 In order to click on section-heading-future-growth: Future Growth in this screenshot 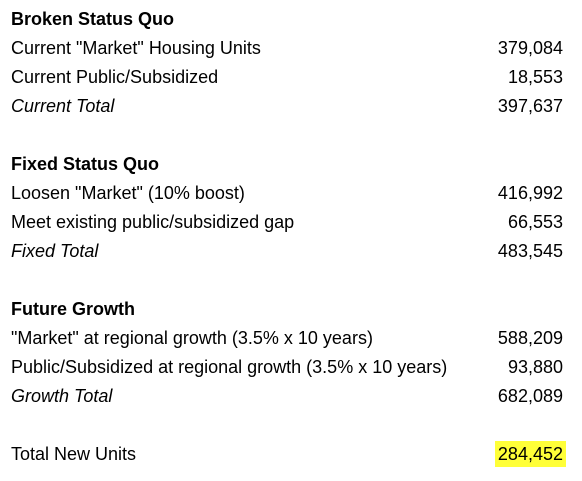, I will do `click(287, 309)`.